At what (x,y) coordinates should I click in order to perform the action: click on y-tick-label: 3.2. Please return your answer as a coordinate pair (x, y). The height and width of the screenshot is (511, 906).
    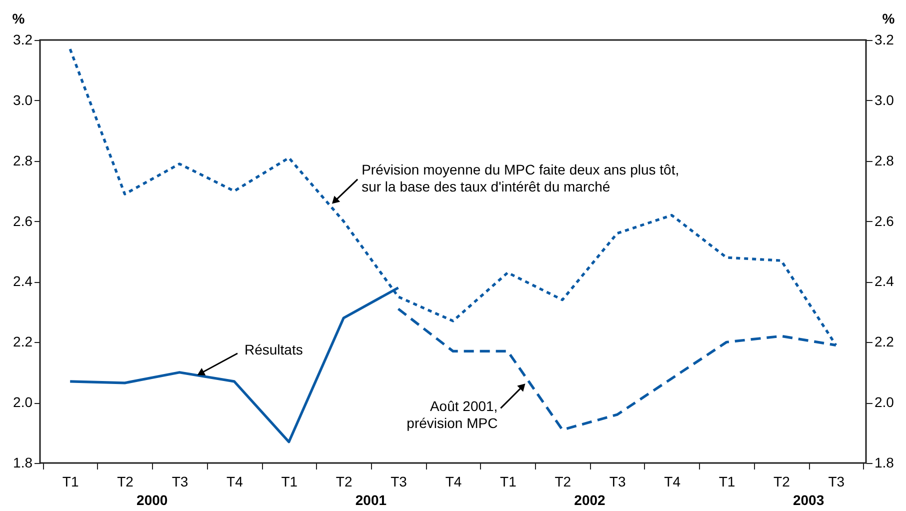
    Looking at the image, I should click on (23, 40).